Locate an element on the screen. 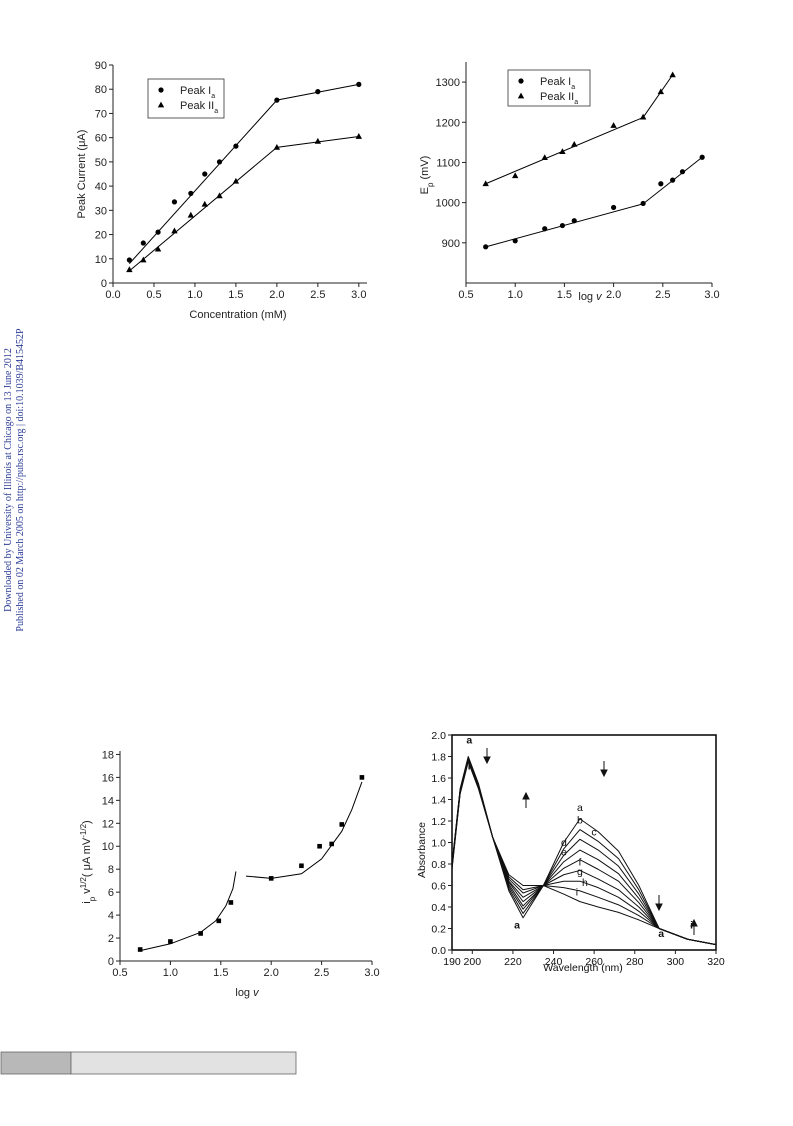 This screenshot has width=793, height=1126. y-tick-label: 1.0 is located at coordinates (438, 844).